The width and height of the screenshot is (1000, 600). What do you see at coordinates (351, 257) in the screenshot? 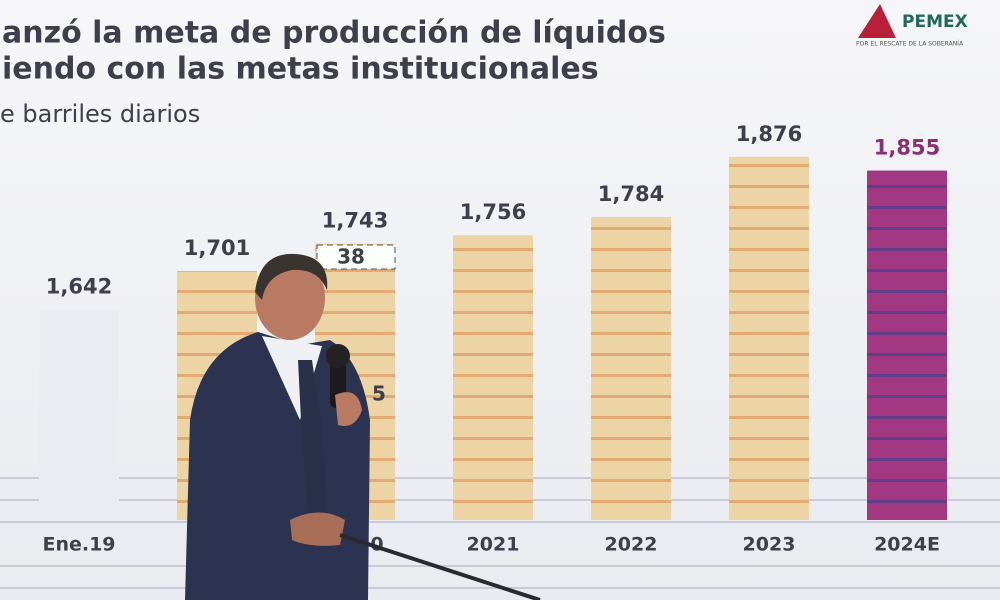
I see `annotation: 38` at bounding box center [351, 257].